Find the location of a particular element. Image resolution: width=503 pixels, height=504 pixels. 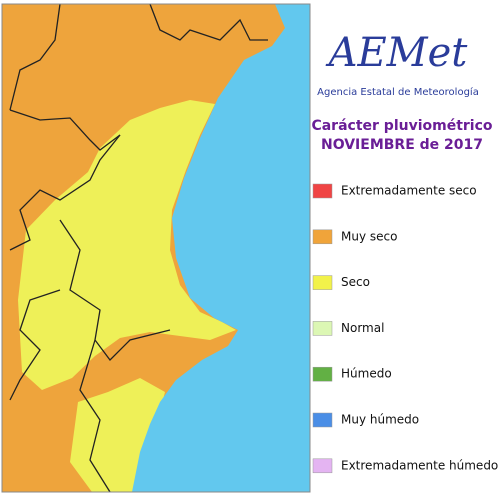

legend-label: Extremadamente seco is located at coordinates (409, 191).